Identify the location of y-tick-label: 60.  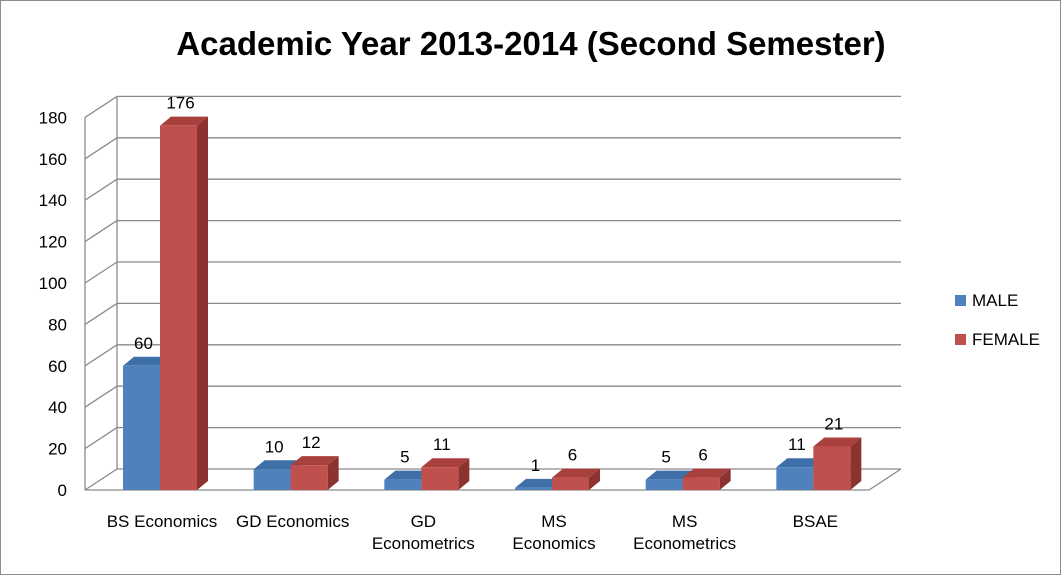
(57, 366).